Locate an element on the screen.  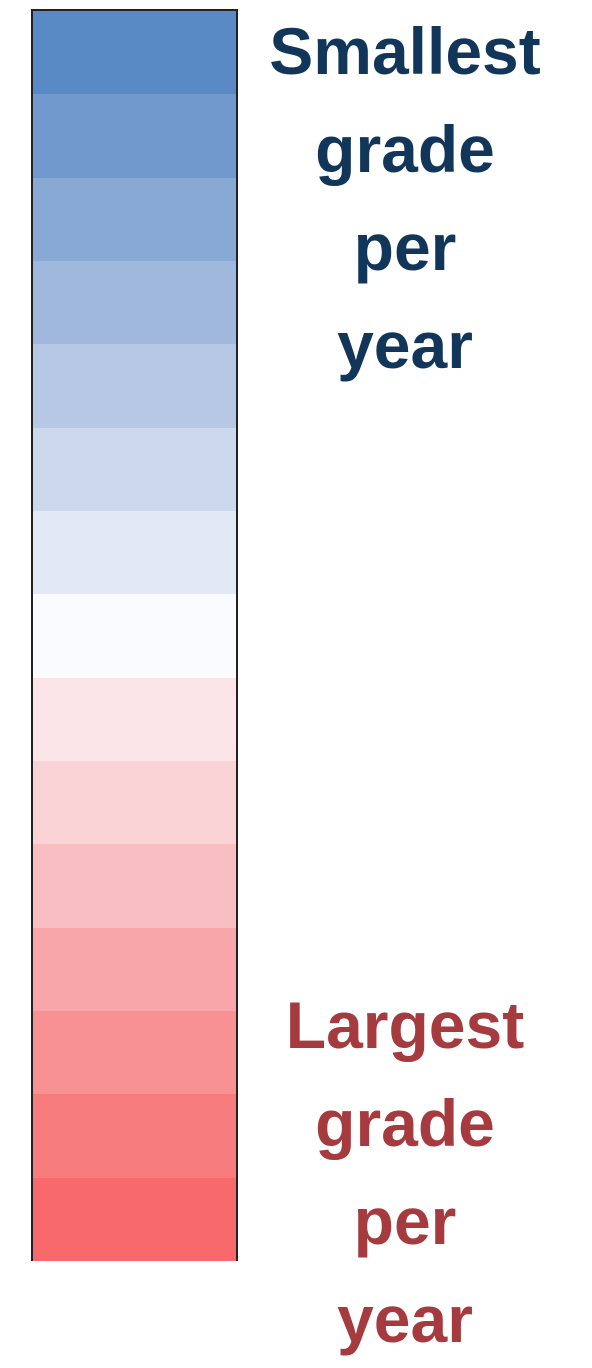
smallest-grade-label-line-3: year is located at coordinates (405, 345).